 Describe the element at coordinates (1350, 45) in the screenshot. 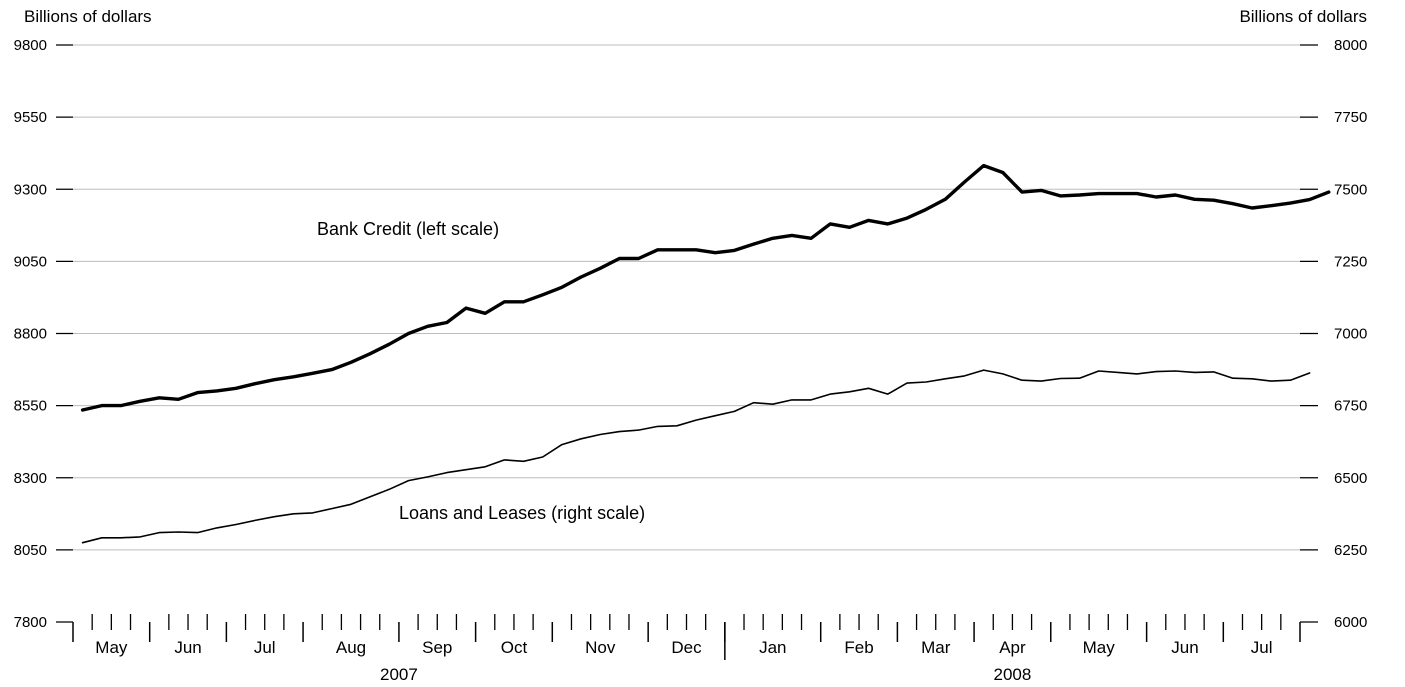

I see `right-tick-label: 8000` at that location.